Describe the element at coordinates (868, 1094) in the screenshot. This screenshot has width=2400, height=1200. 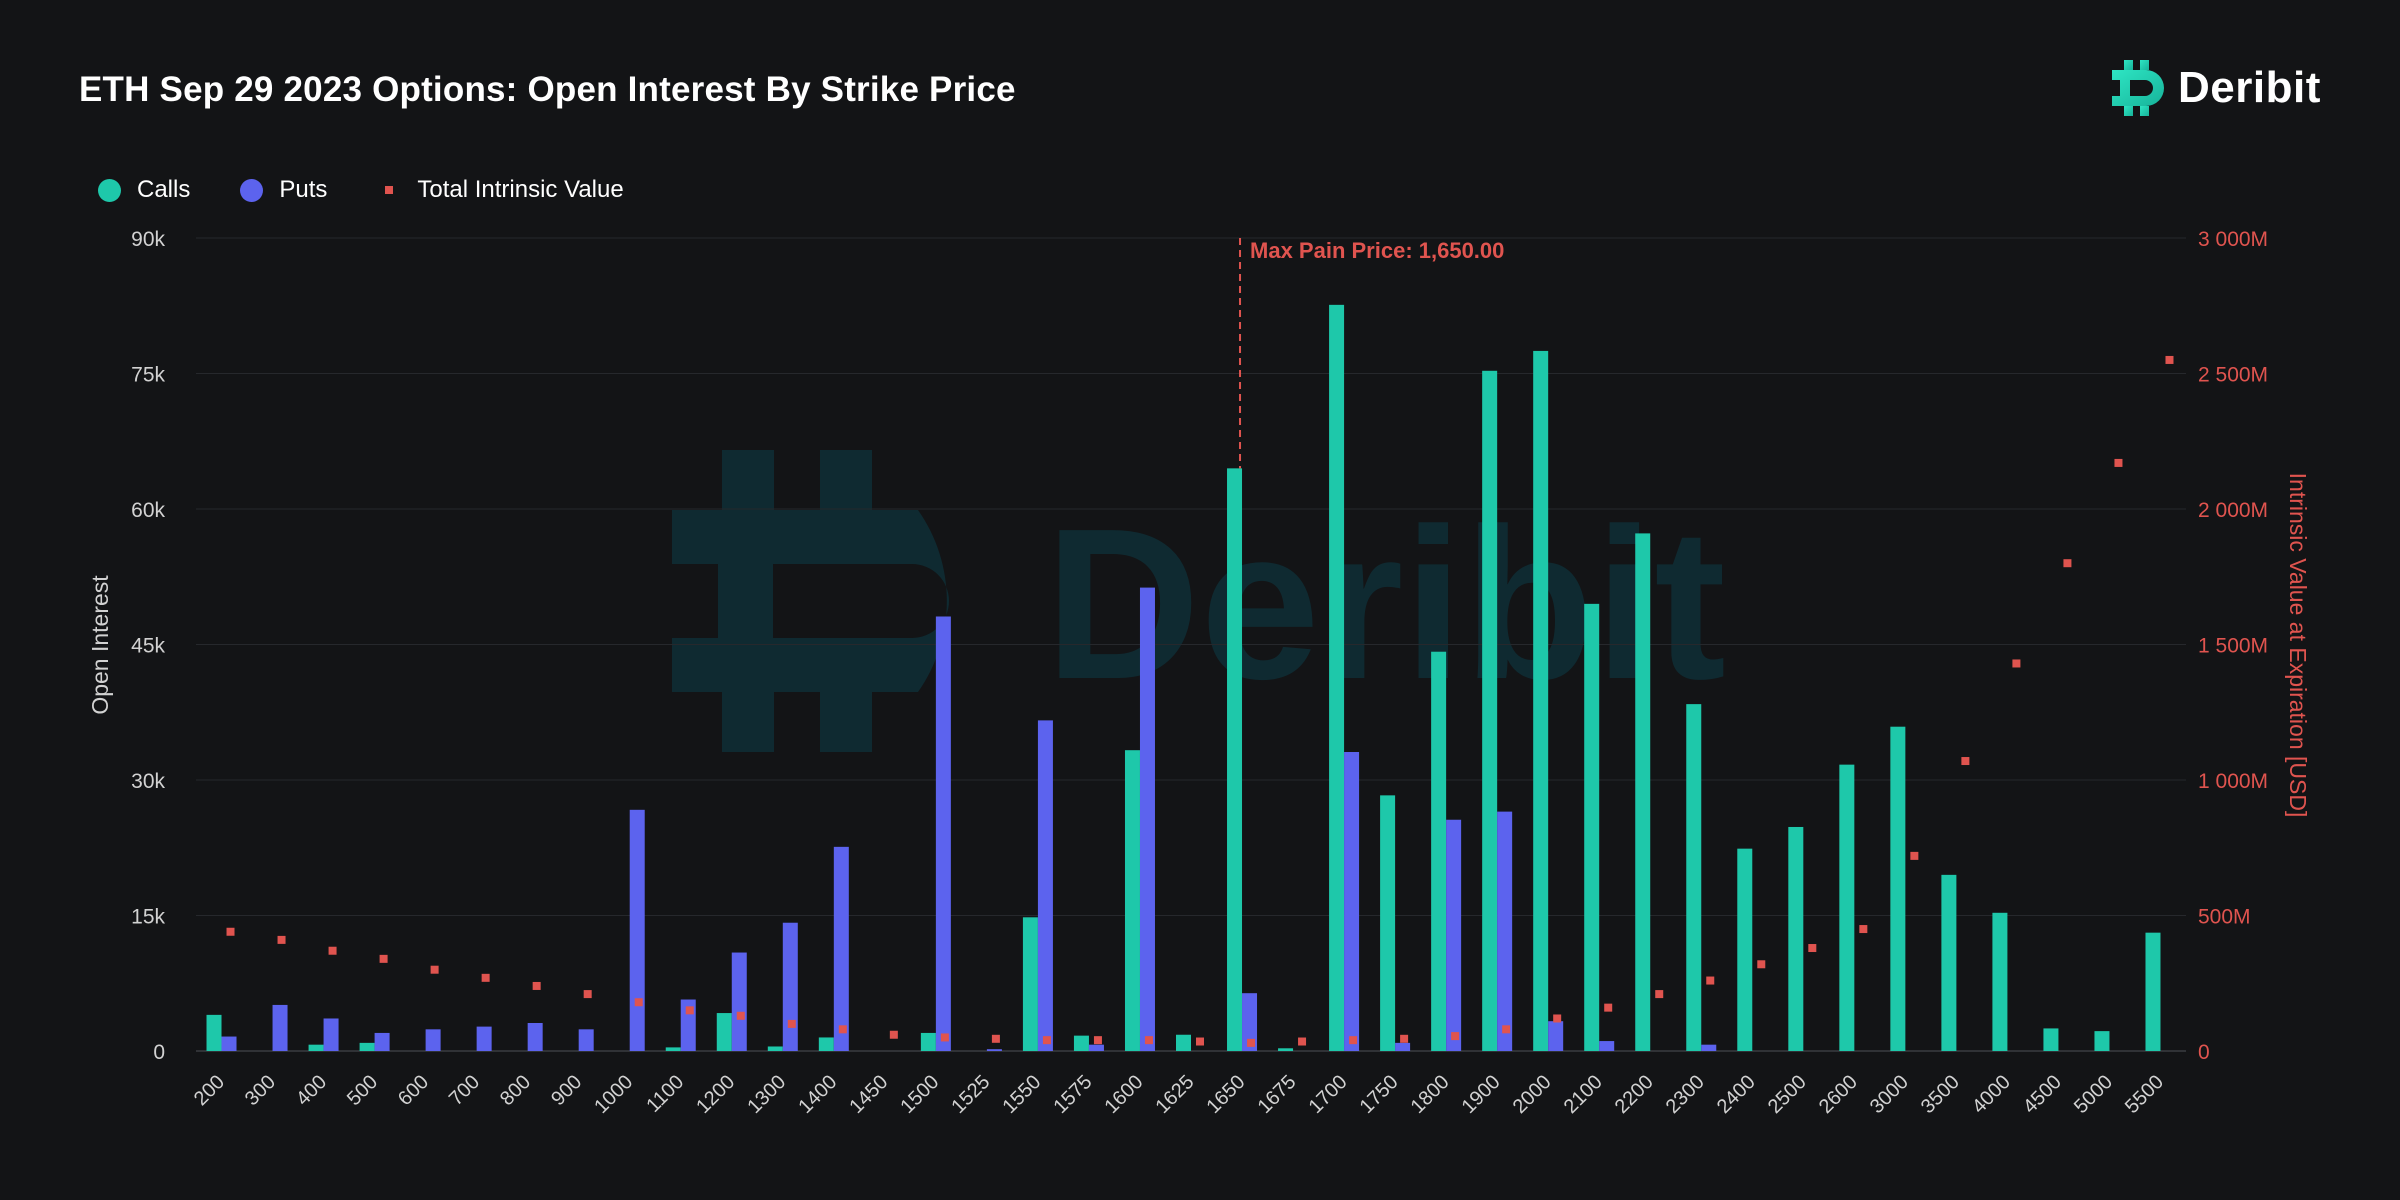
I see `x-tick-label: 1450` at that location.